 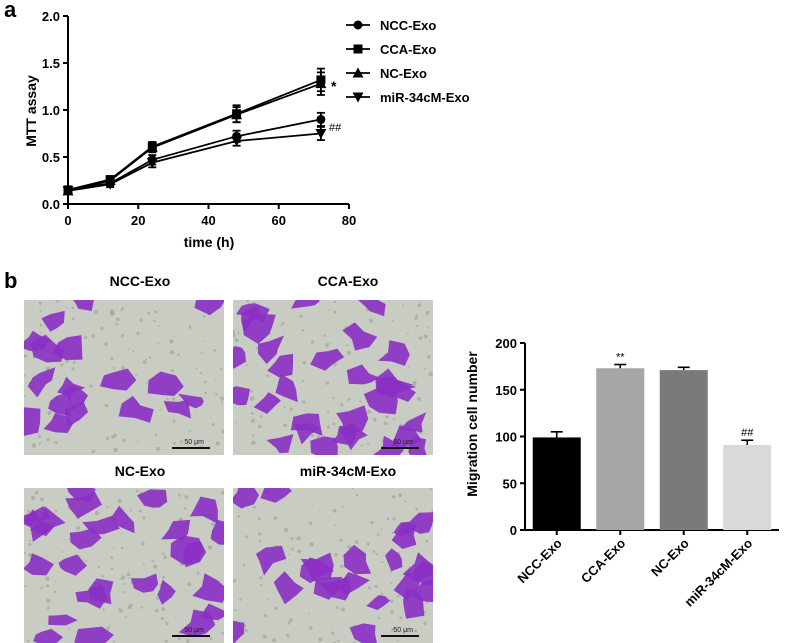 I want to click on bar, so click(x=556, y=483).